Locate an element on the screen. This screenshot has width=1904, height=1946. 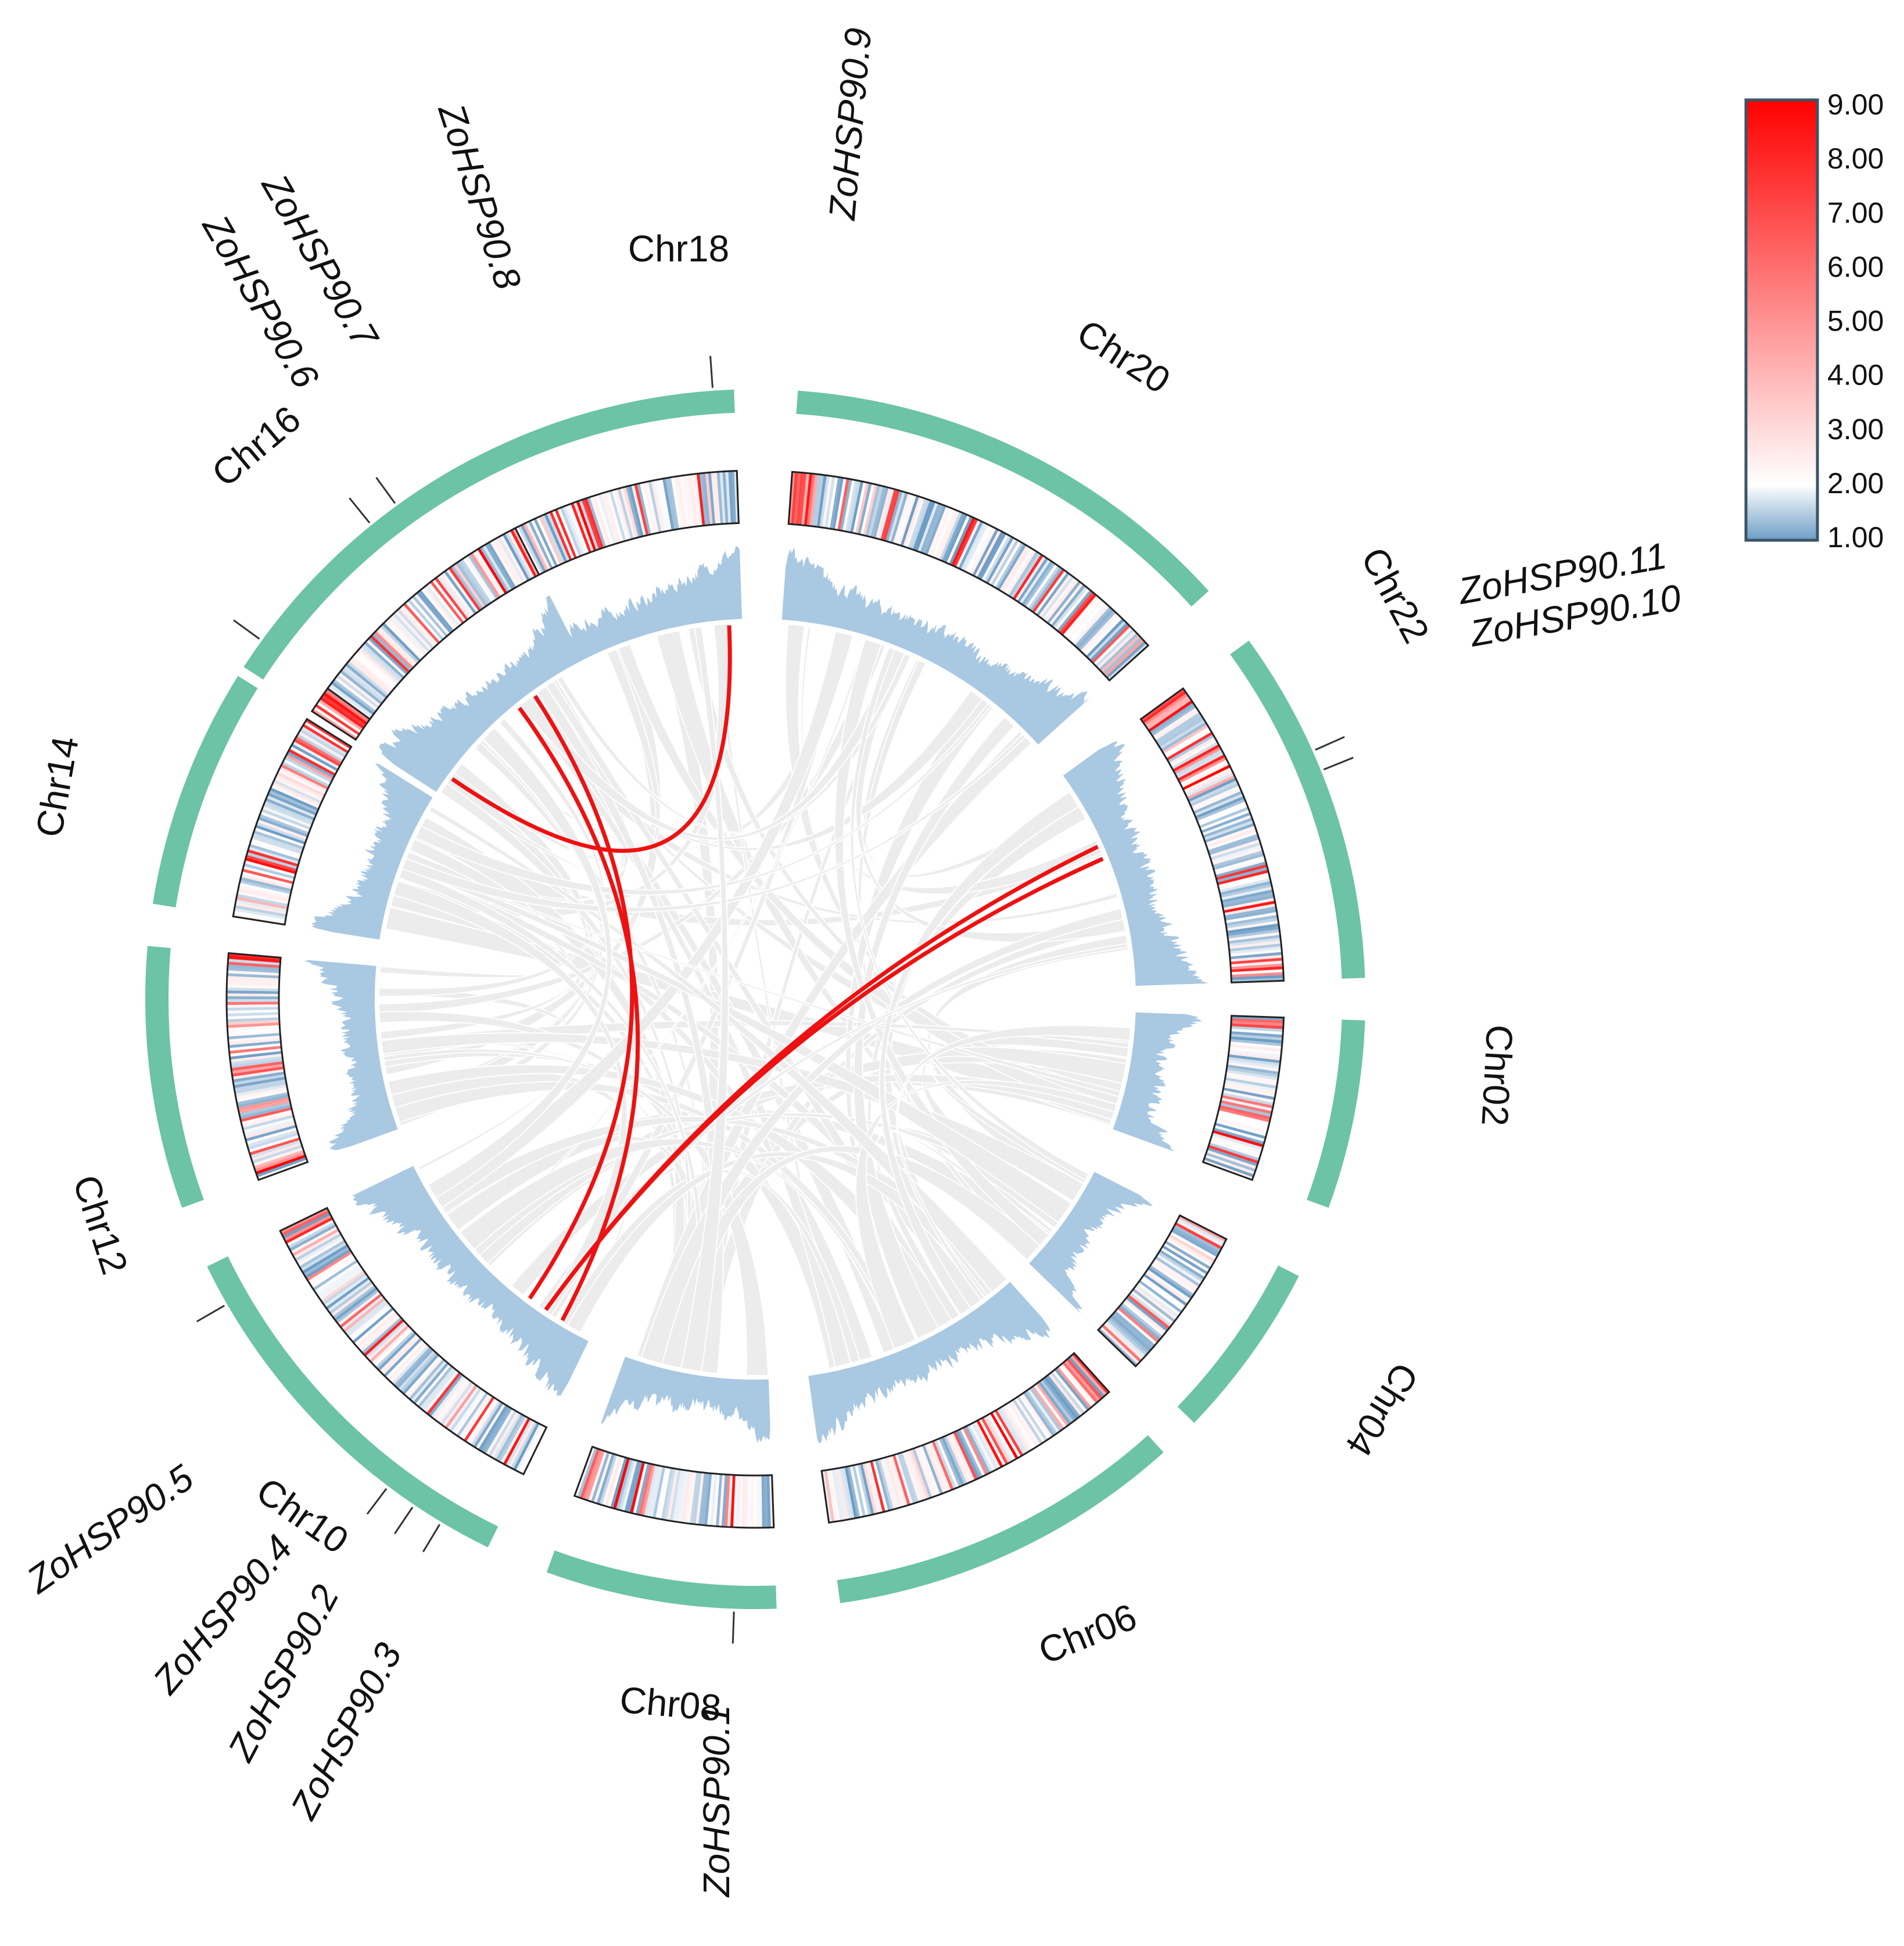
color-scale-bar is located at coordinates (1781, 320).